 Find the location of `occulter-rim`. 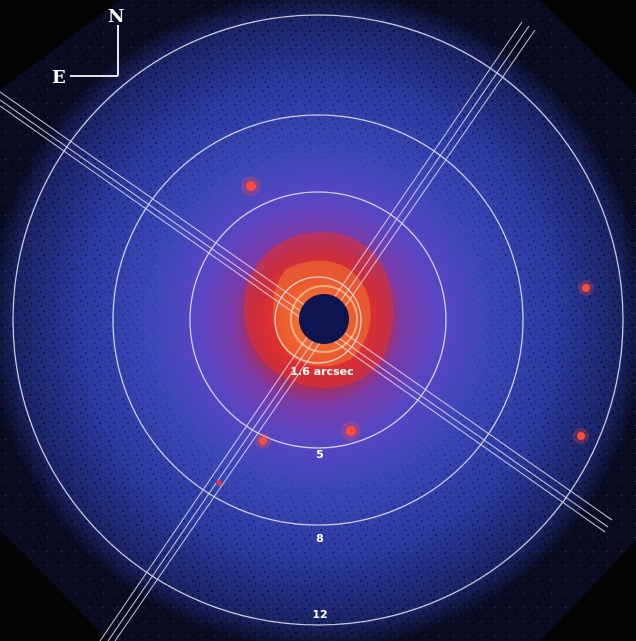

occulter-rim is located at coordinates (324, 319).